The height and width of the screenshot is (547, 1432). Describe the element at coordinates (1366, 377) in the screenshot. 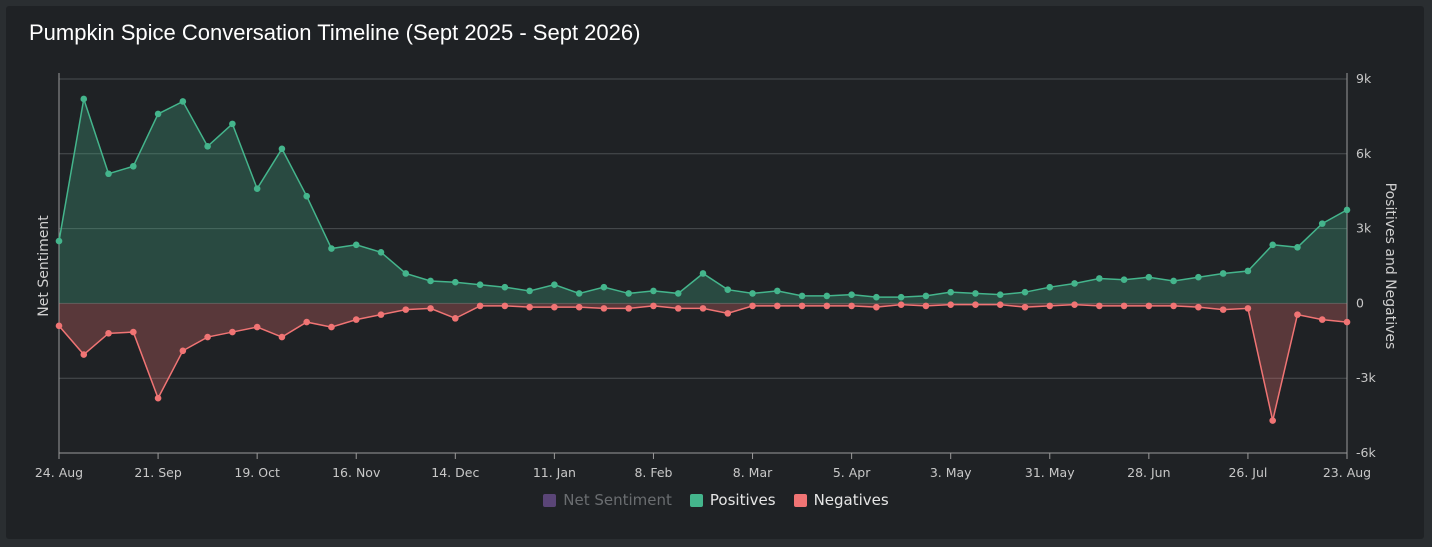

I see `y-tick-label: -3k` at that location.